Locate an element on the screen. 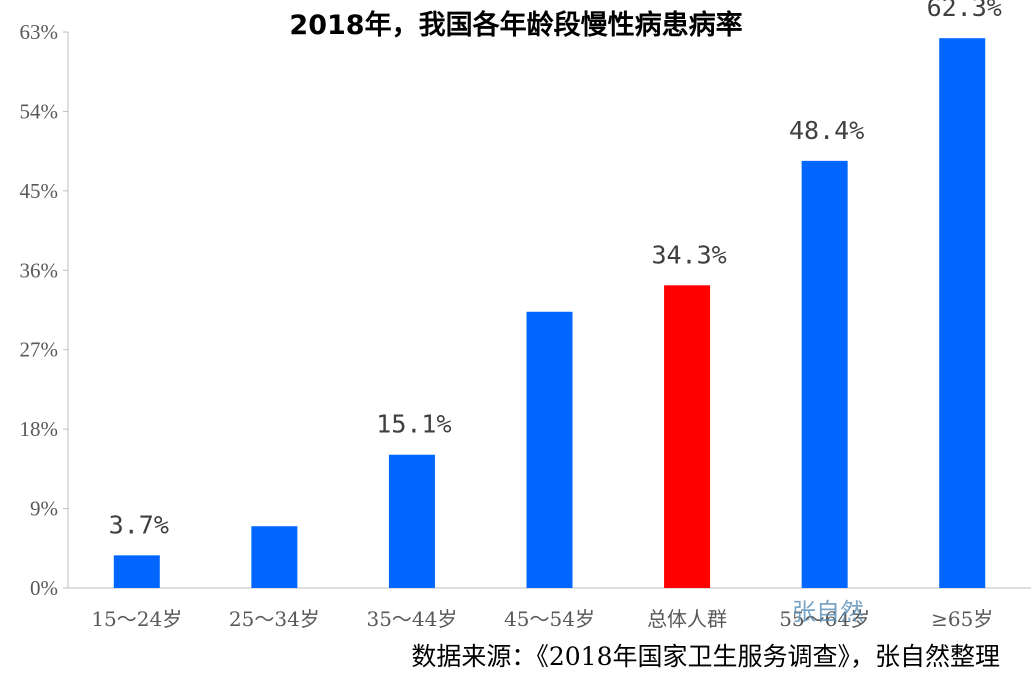 Image resolution: width=1031 pixels, height=674 pixels. data-label: 15.1% is located at coordinates (413, 424).